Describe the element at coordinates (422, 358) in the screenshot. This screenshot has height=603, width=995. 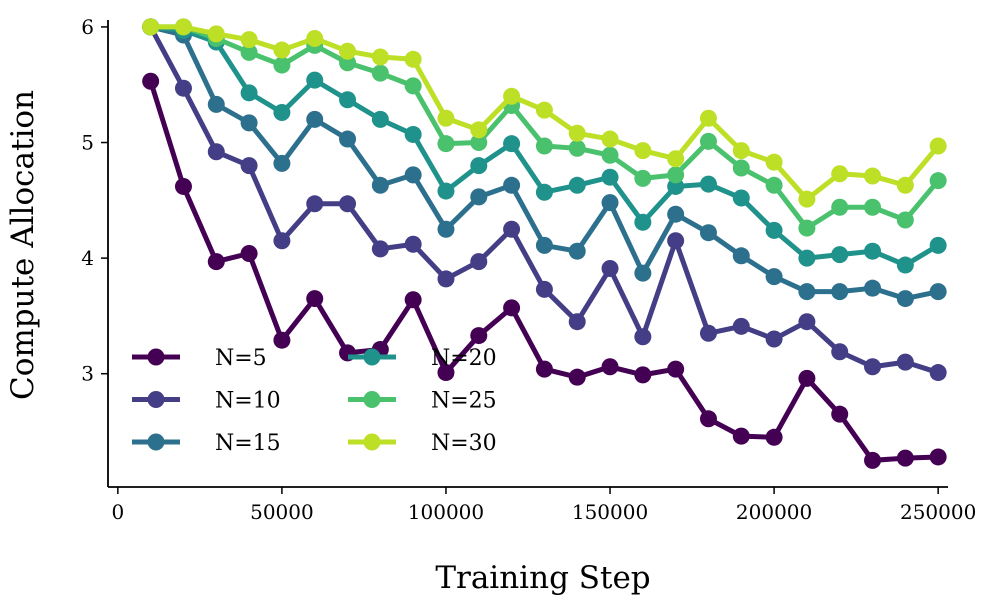
I see `legend-item: N=20` at that location.